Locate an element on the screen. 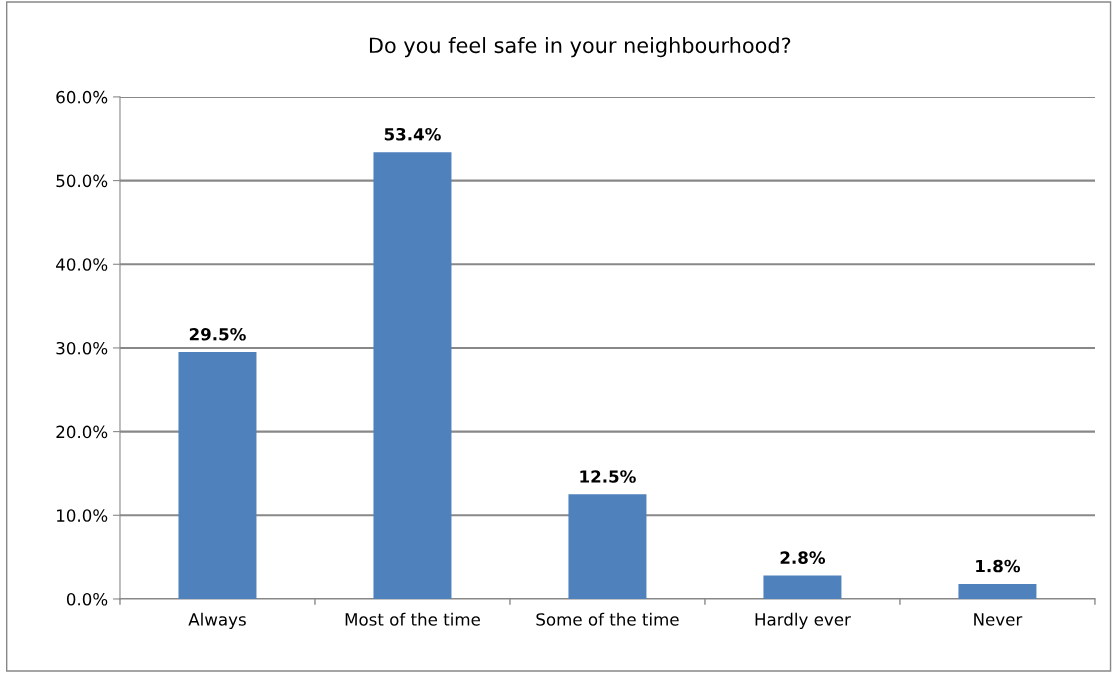 The image size is (1115, 673). y-tick-label: 30.0% is located at coordinates (82, 348).